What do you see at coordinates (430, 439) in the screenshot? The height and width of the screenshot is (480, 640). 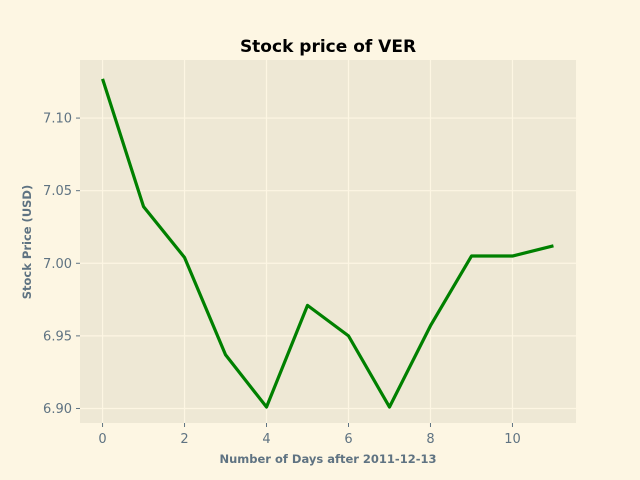 I see `x-tick-label: 8` at bounding box center [430, 439].